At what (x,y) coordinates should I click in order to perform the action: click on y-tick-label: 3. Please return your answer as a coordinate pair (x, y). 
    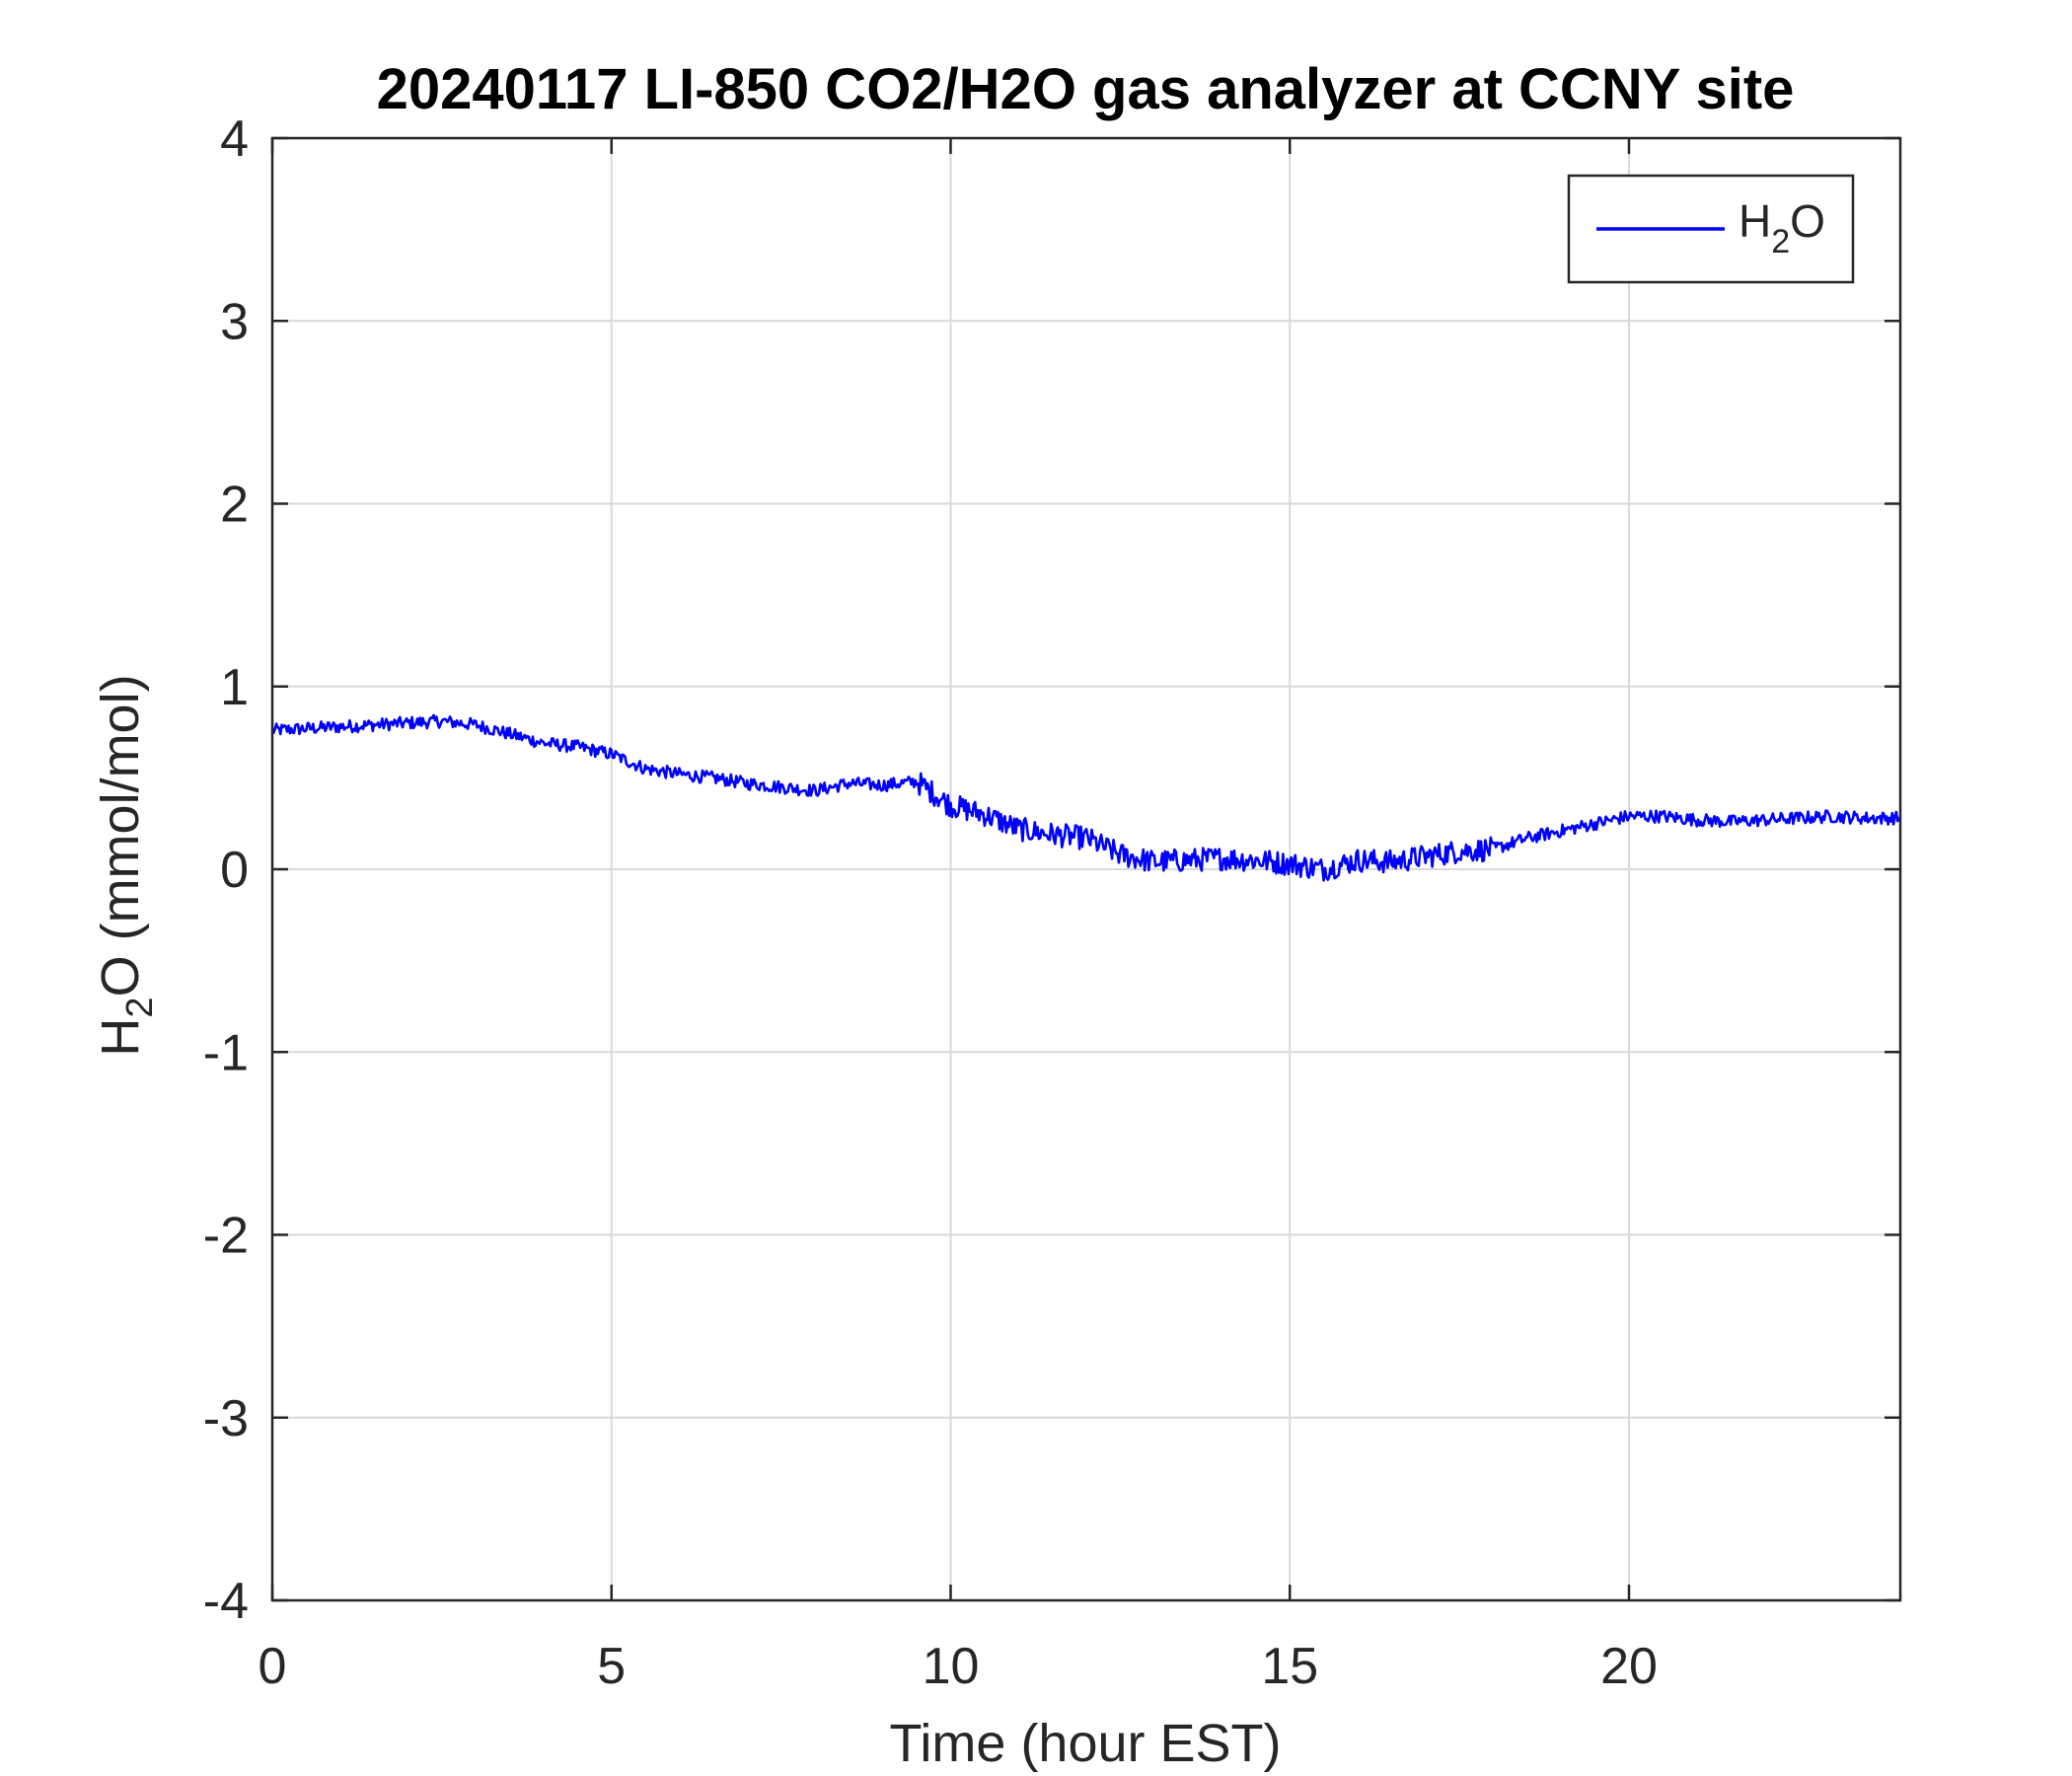
    Looking at the image, I should click on (235, 322).